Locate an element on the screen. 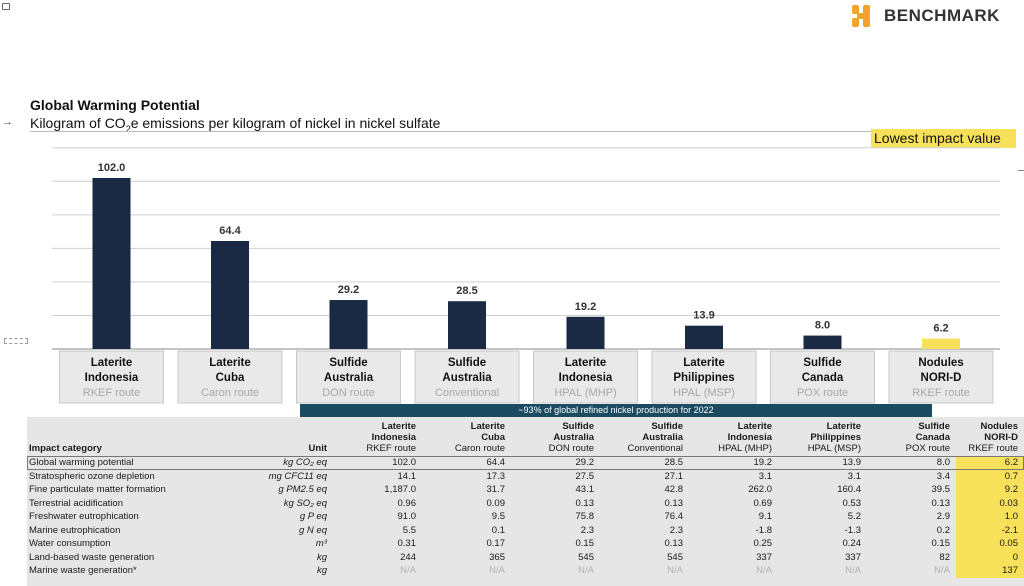 The width and height of the screenshot is (1024, 586). impact-category-cell: Terrestrial acidification is located at coordinates (76, 503).